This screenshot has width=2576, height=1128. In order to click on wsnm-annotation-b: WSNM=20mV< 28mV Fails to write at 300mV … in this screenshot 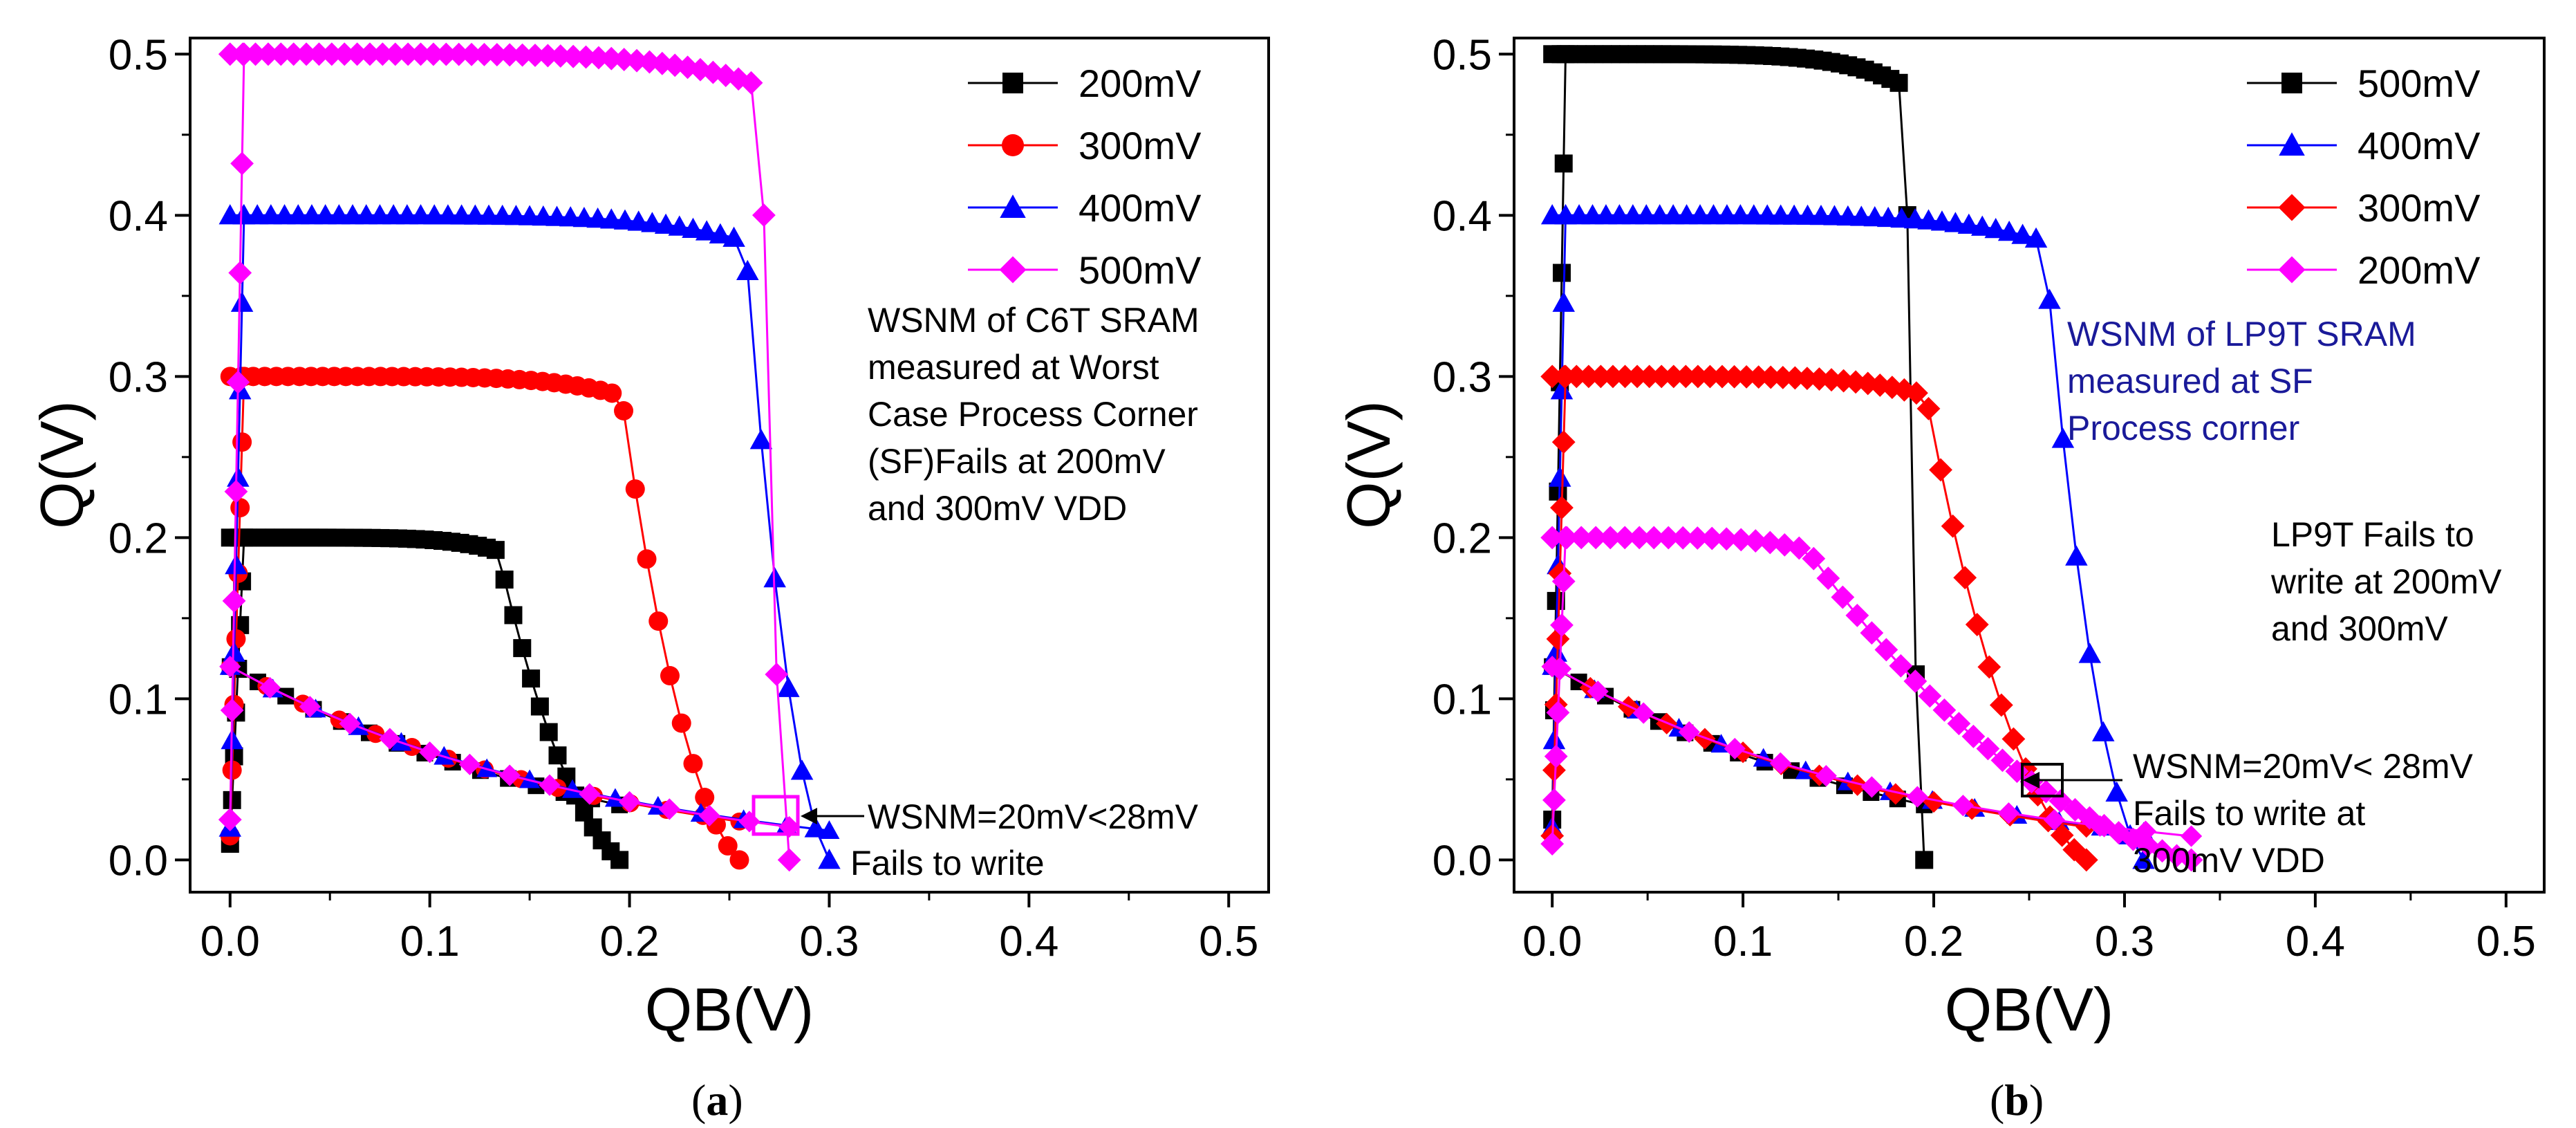, I will do `click(2247, 813)`.